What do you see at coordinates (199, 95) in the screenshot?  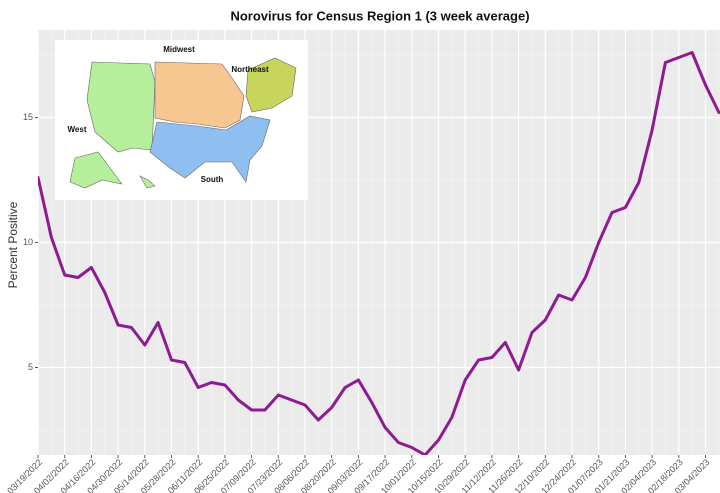 I see `midwest-region` at bounding box center [199, 95].